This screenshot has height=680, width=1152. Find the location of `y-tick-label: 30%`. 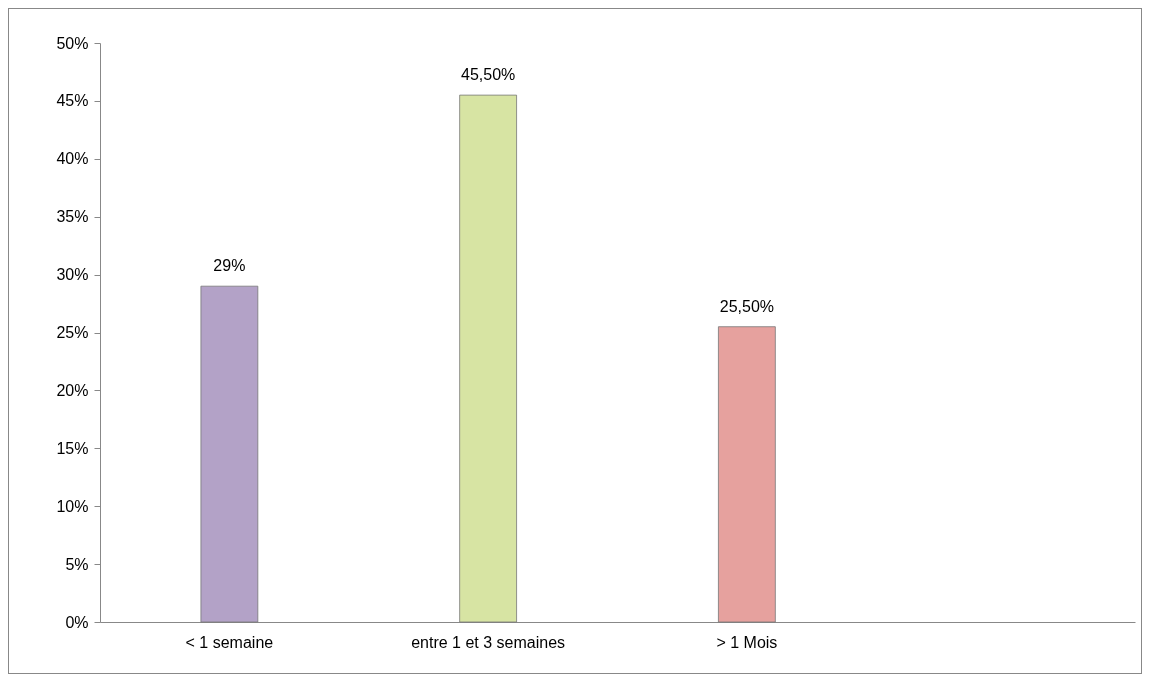

y-tick-label: 30% is located at coordinates (72, 275).